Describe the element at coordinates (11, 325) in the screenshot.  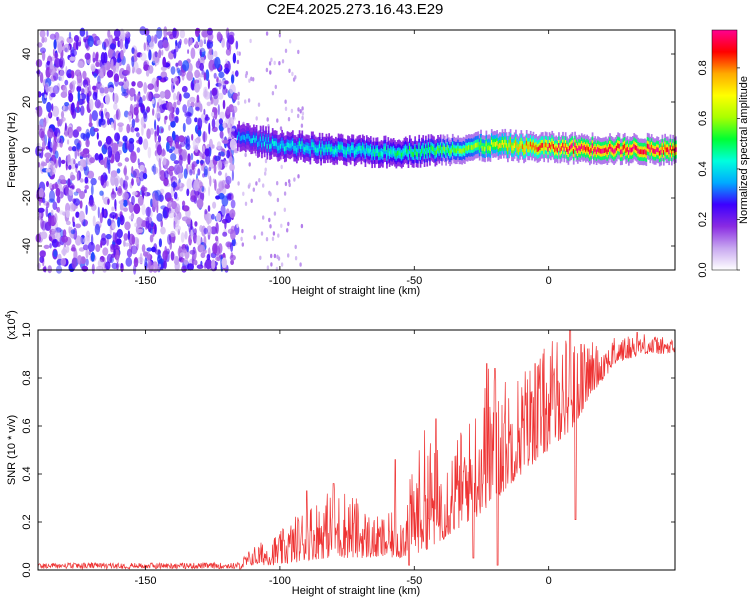
I see `snr-multiplier: (x104)` at that location.